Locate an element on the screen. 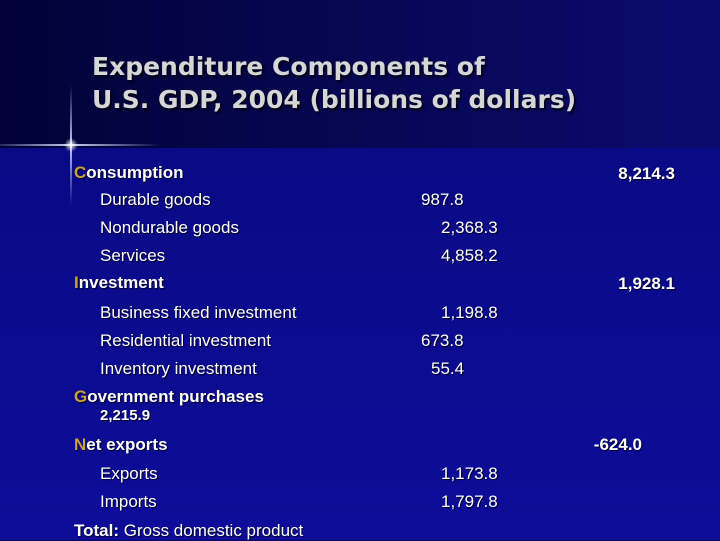 The width and height of the screenshot is (720, 541). imports-label: Imports is located at coordinates (128, 501).